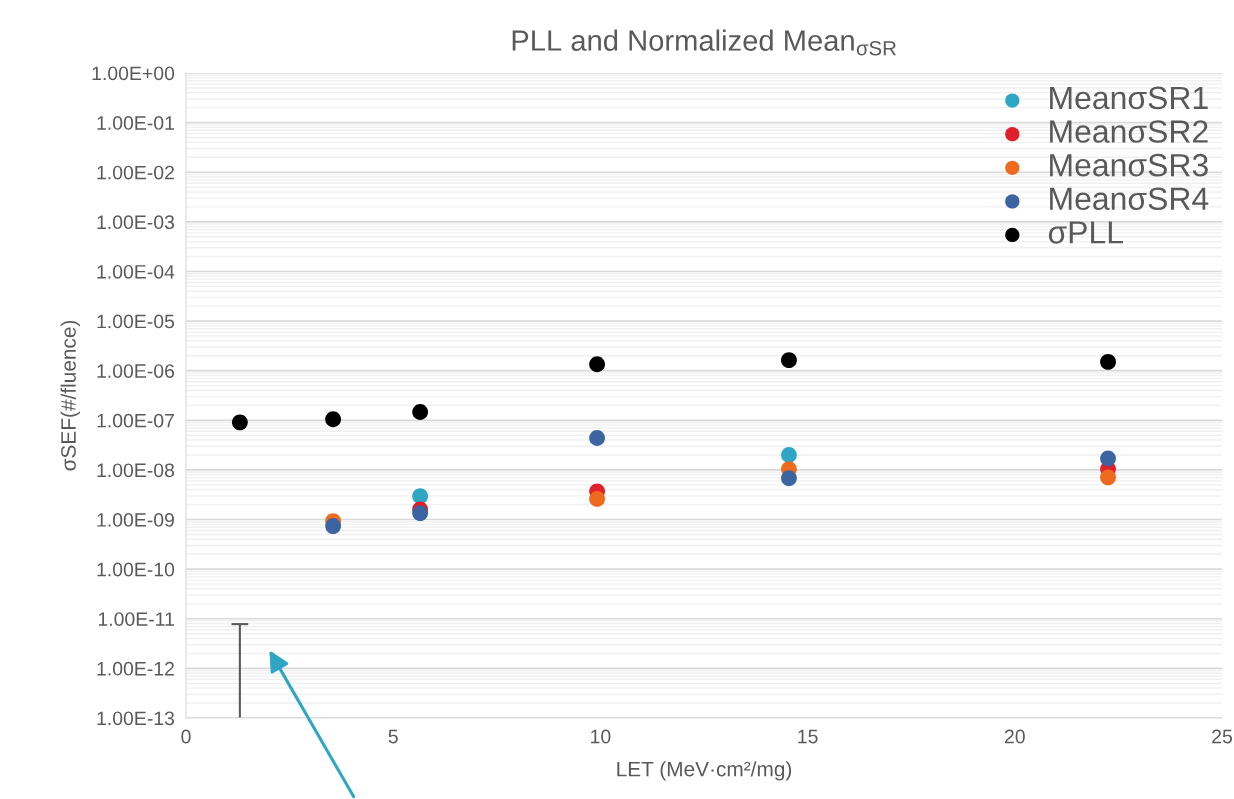  Describe the element at coordinates (136, 619) in the screenshot. I see `y-tick-label: 1.00E-11` at that location.